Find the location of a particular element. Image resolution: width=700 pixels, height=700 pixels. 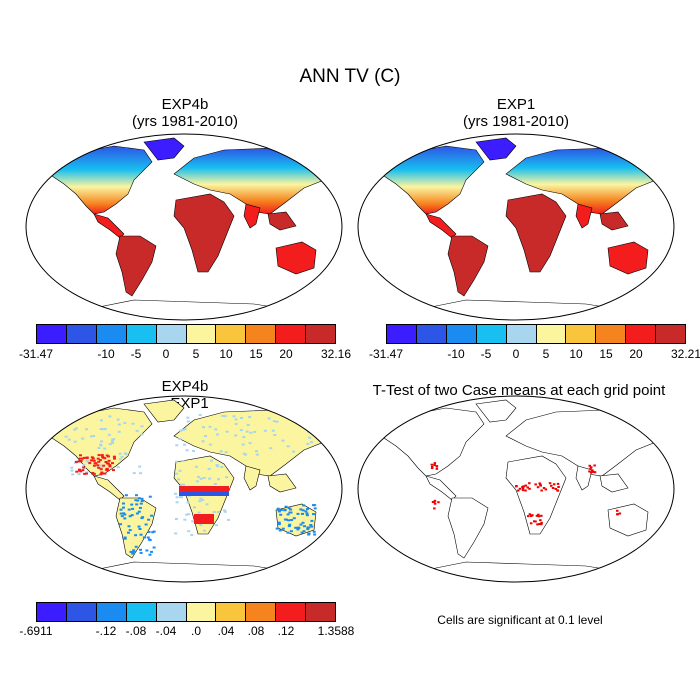

significance-note: Cells are significant at 0.1 level is located at coordinates (520, 620).